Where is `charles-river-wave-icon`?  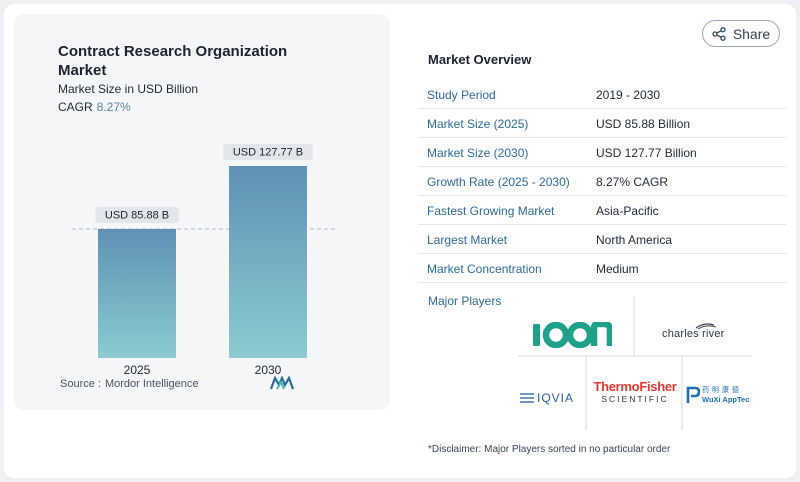 charles-river-wave-icon is located at coordinates (706, 326).